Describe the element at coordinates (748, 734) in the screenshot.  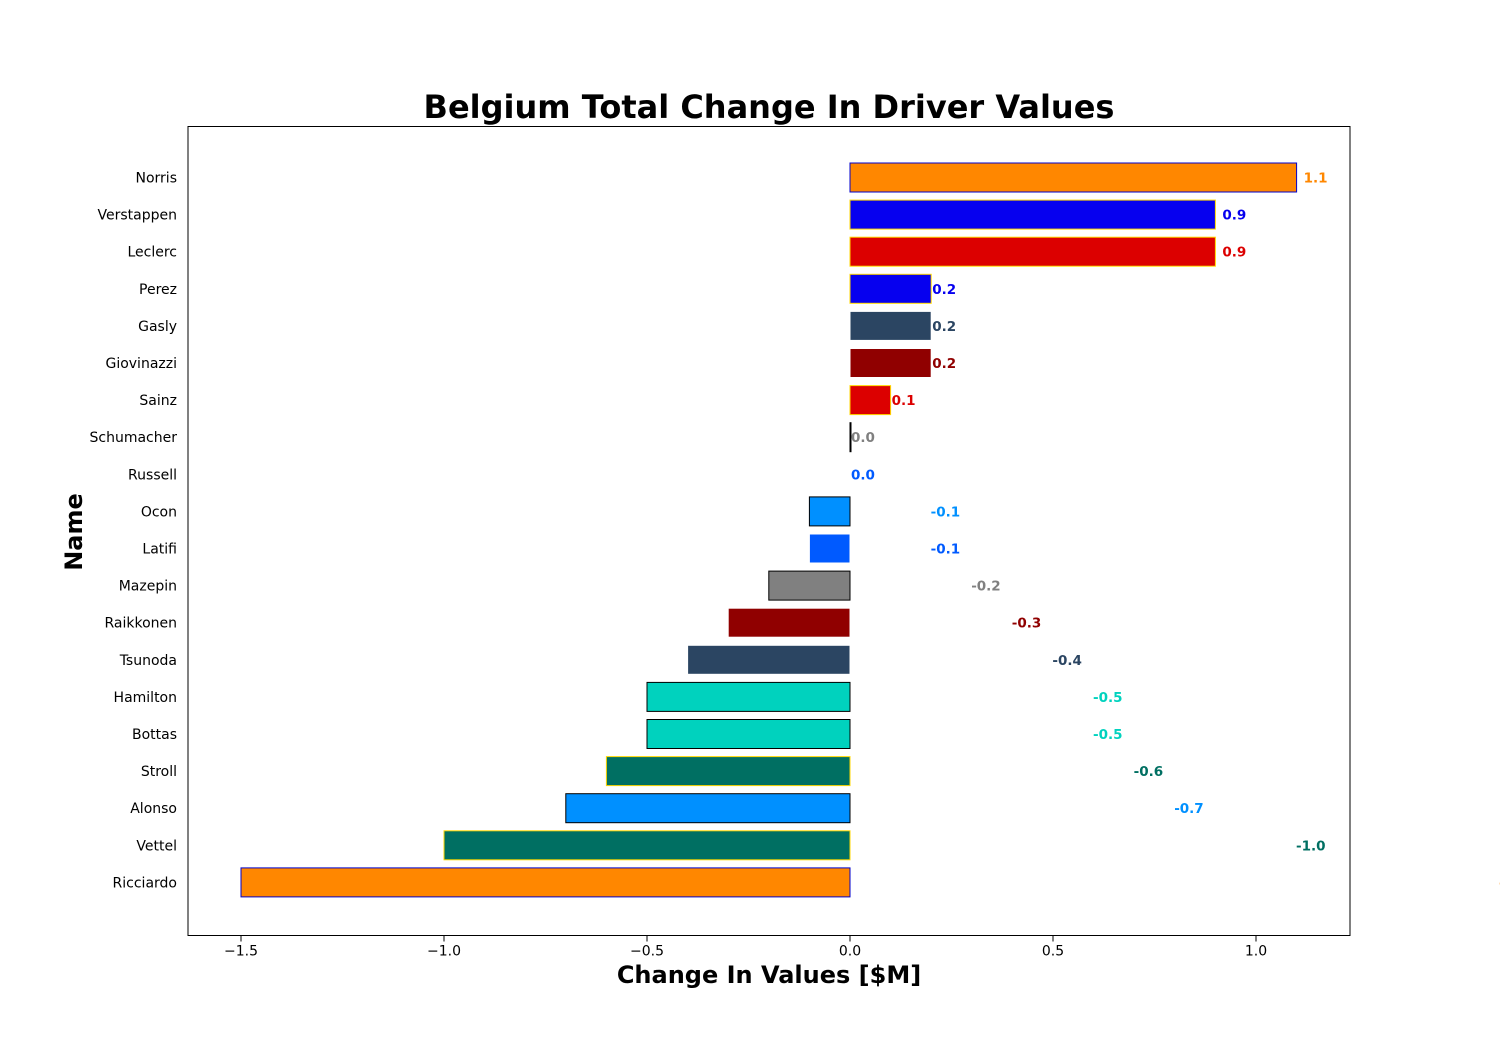
I see `bar-bottas` at that location.